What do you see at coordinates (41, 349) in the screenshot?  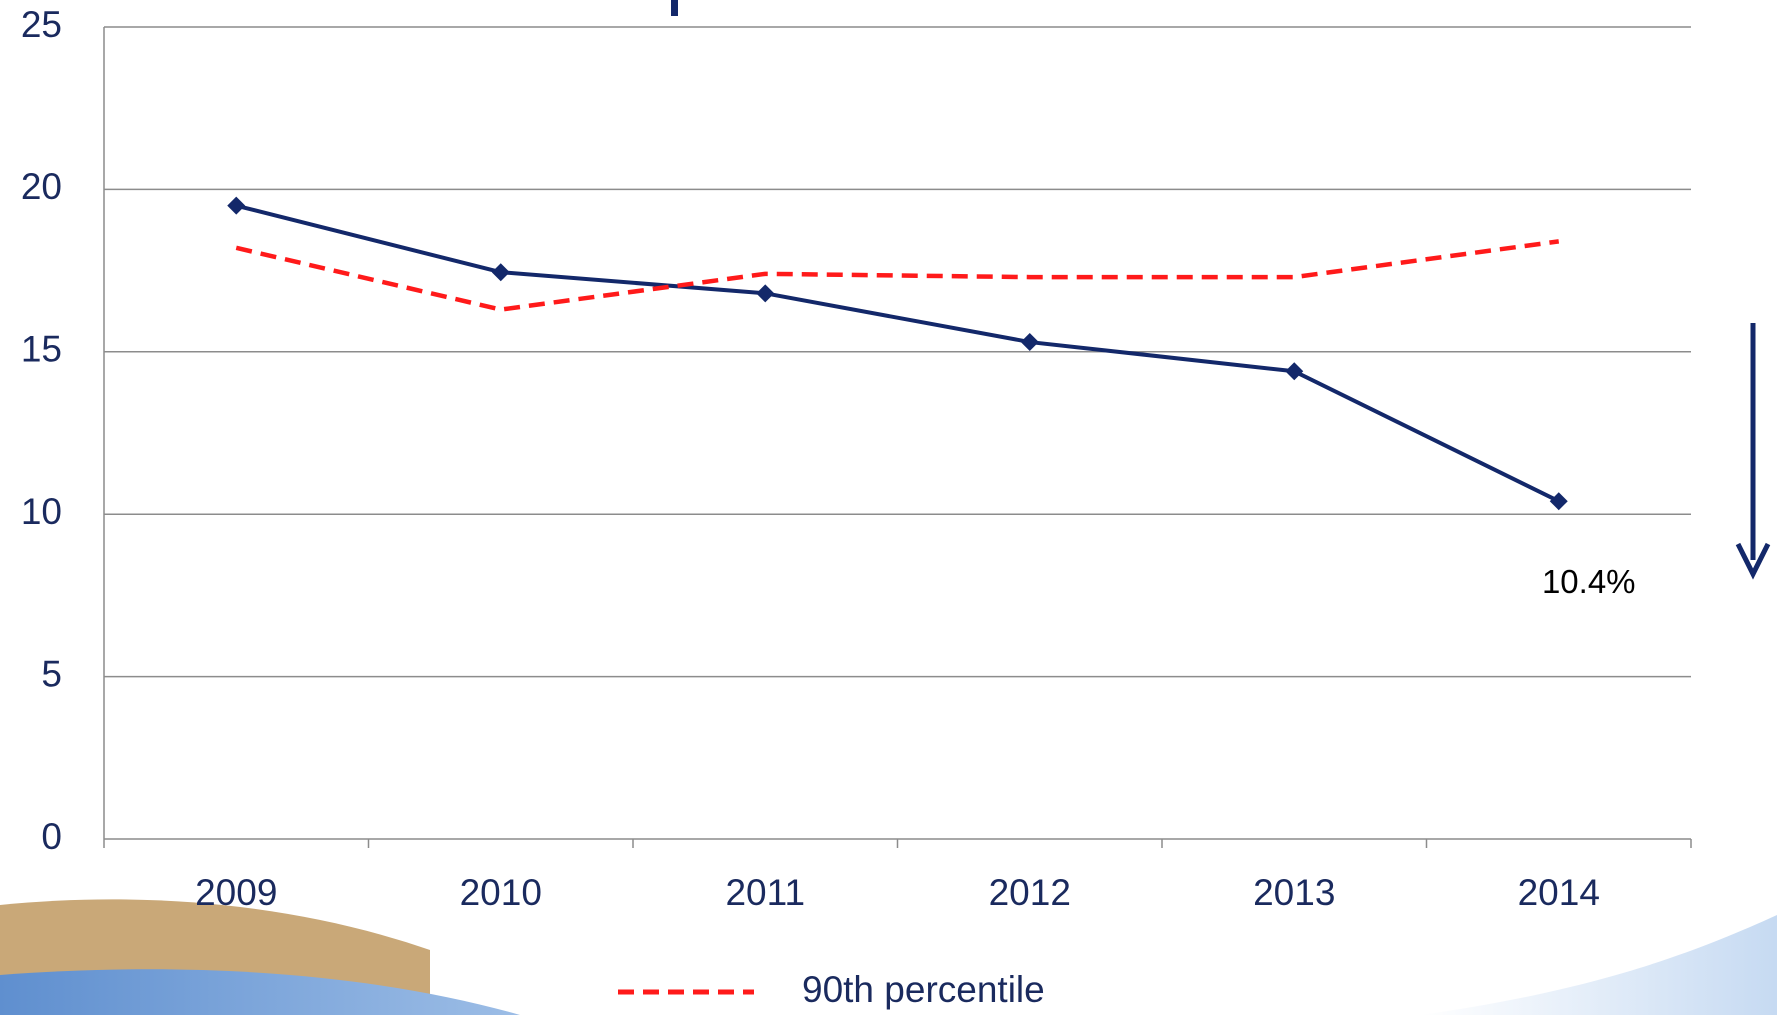 I see `y-tick-label: 15` at bounding box center [41, 349].